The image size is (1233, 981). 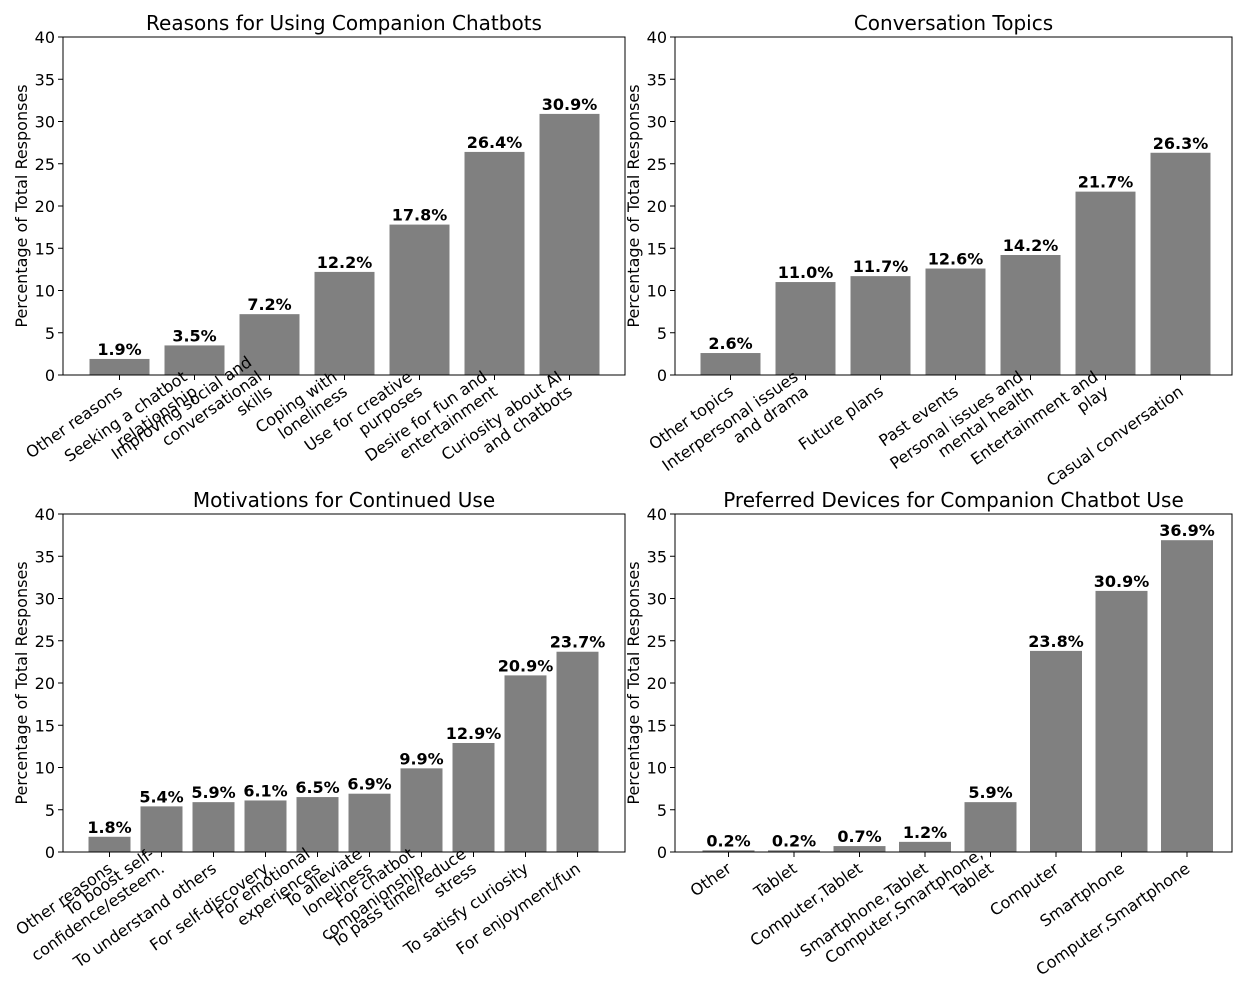 What do you see at coordinates (1031, 245) in the screenshot?
I see `data-label: 14.2%` at bounding box center [1031, 245].